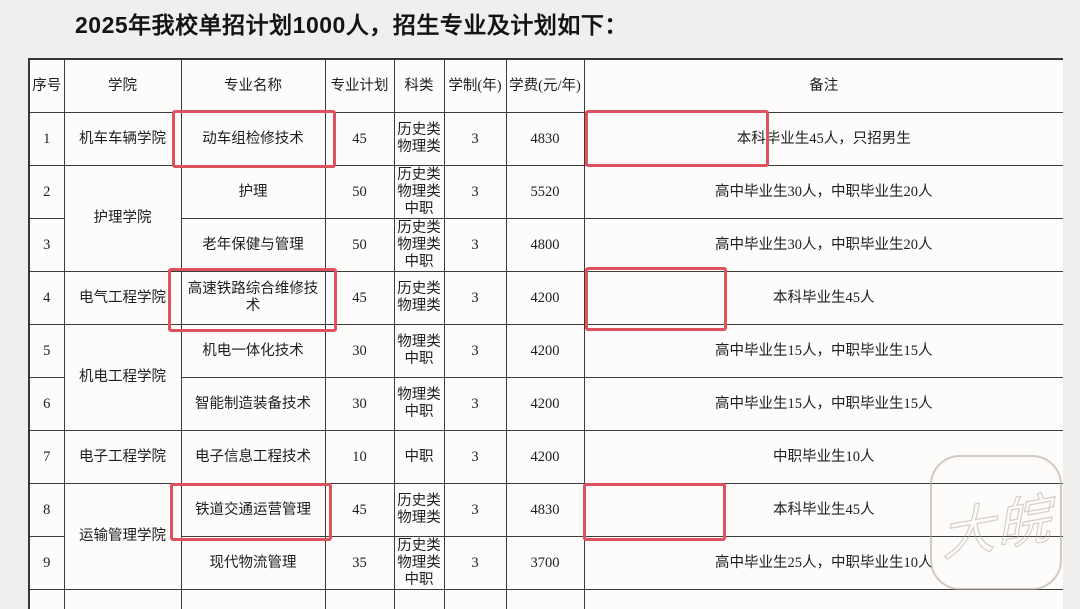 The width and height of the screenshot is (1080, 609). Describe the element at coordinates (253, 457) in the screenshot. I see `cell-major: 电子信息工程技术` at that location.